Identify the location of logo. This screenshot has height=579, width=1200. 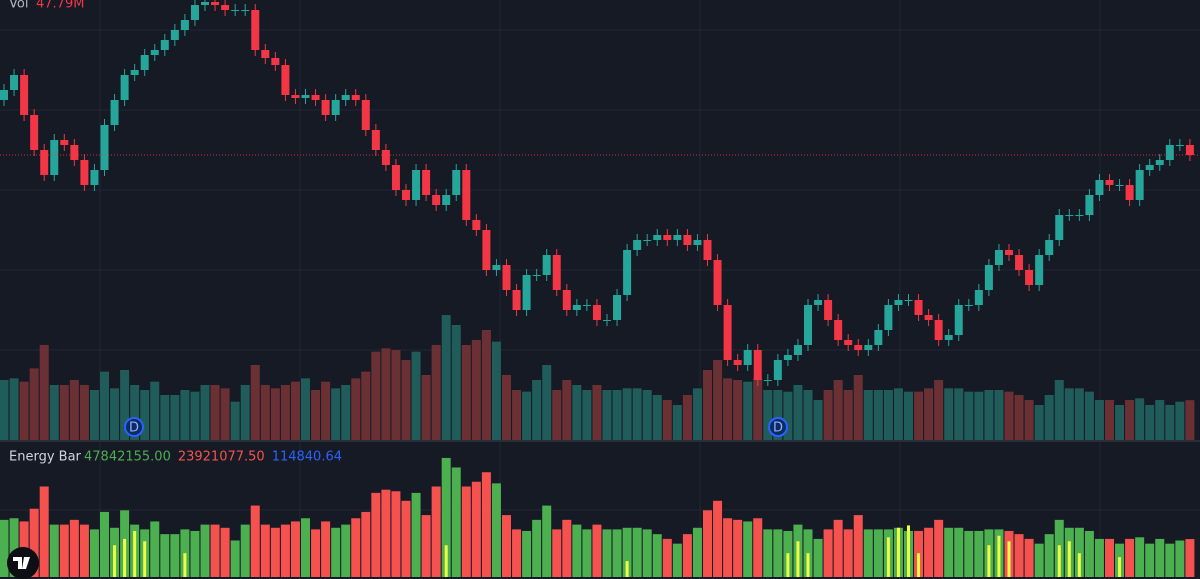
(23, 563).